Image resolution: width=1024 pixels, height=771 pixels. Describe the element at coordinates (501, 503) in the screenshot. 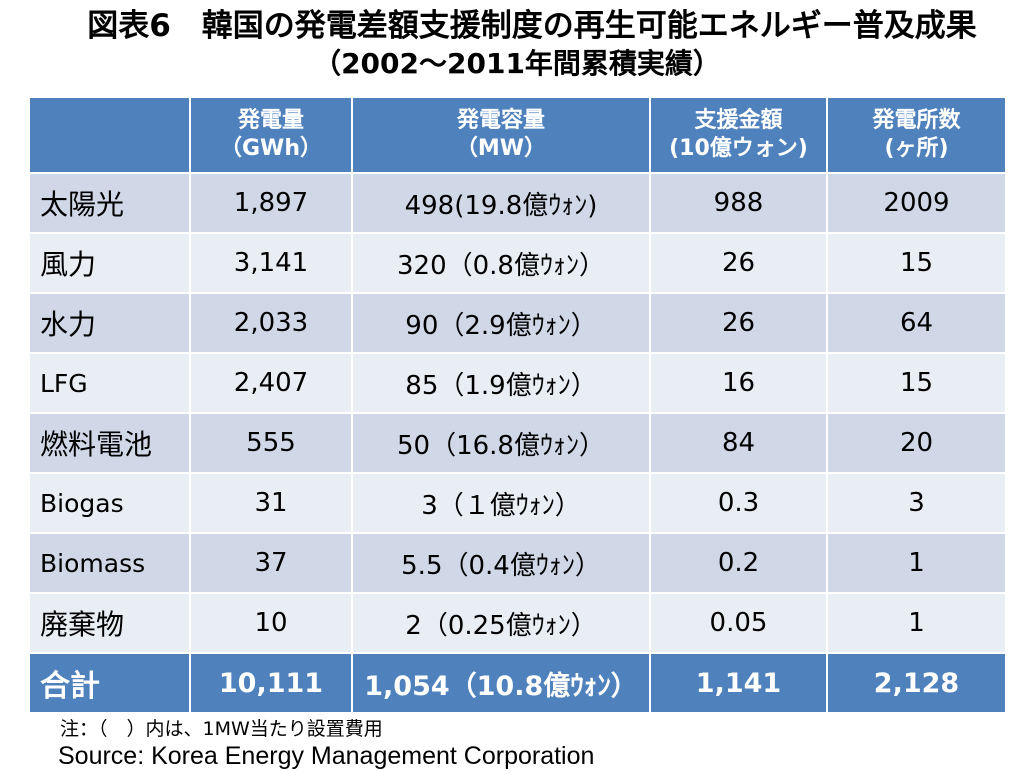

I see `cell-capacity: 3（１億ｳｫﾝ）` at that location.